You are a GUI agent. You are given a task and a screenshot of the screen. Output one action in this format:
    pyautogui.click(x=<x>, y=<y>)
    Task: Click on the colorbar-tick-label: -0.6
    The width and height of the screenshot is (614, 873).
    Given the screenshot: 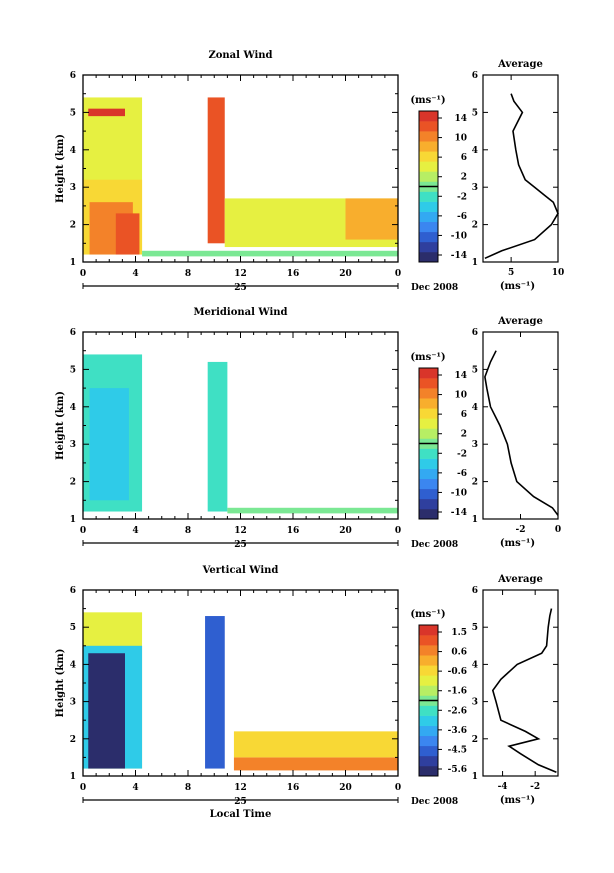 What is the action you would take?
    pyautogui.click(x=457, y=672)
    